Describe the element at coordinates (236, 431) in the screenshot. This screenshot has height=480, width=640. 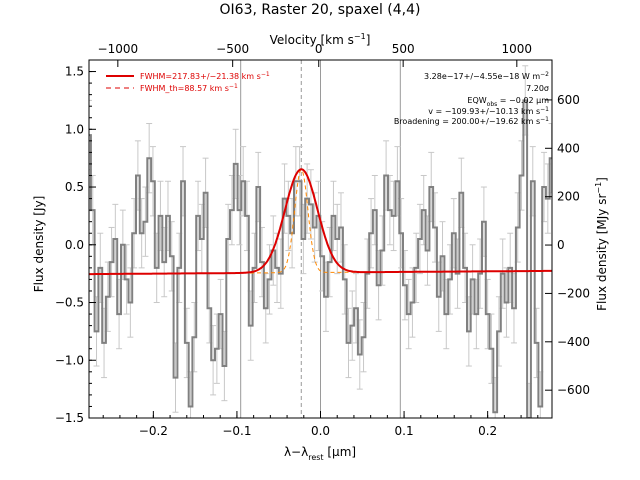
I see `x-tick-label: −0.1` at that location.